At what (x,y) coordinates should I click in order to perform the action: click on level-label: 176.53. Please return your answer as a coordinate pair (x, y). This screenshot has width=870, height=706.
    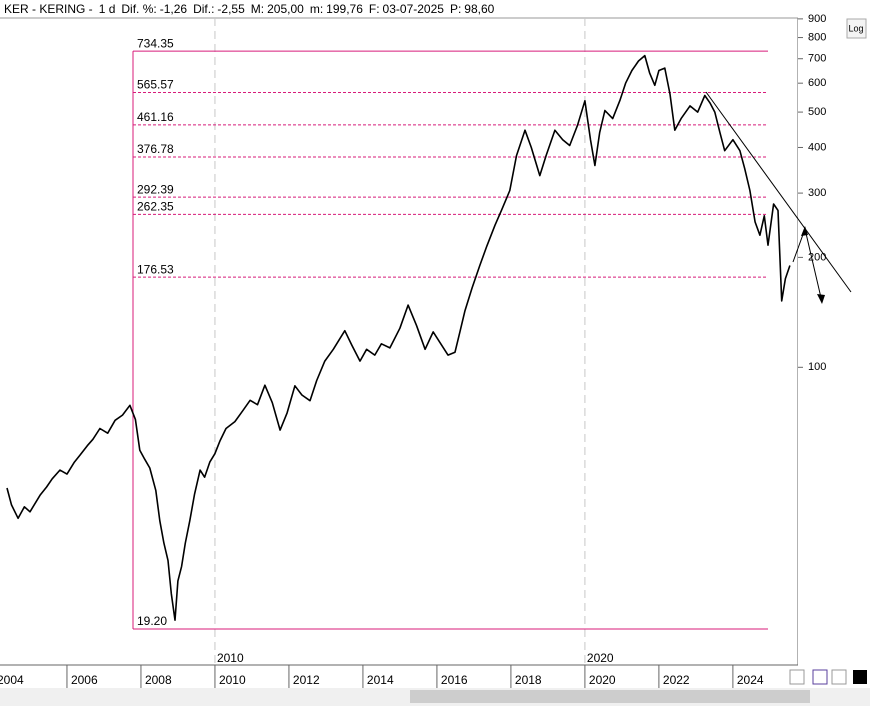
    Looking at the image, I should click on (155, 269).